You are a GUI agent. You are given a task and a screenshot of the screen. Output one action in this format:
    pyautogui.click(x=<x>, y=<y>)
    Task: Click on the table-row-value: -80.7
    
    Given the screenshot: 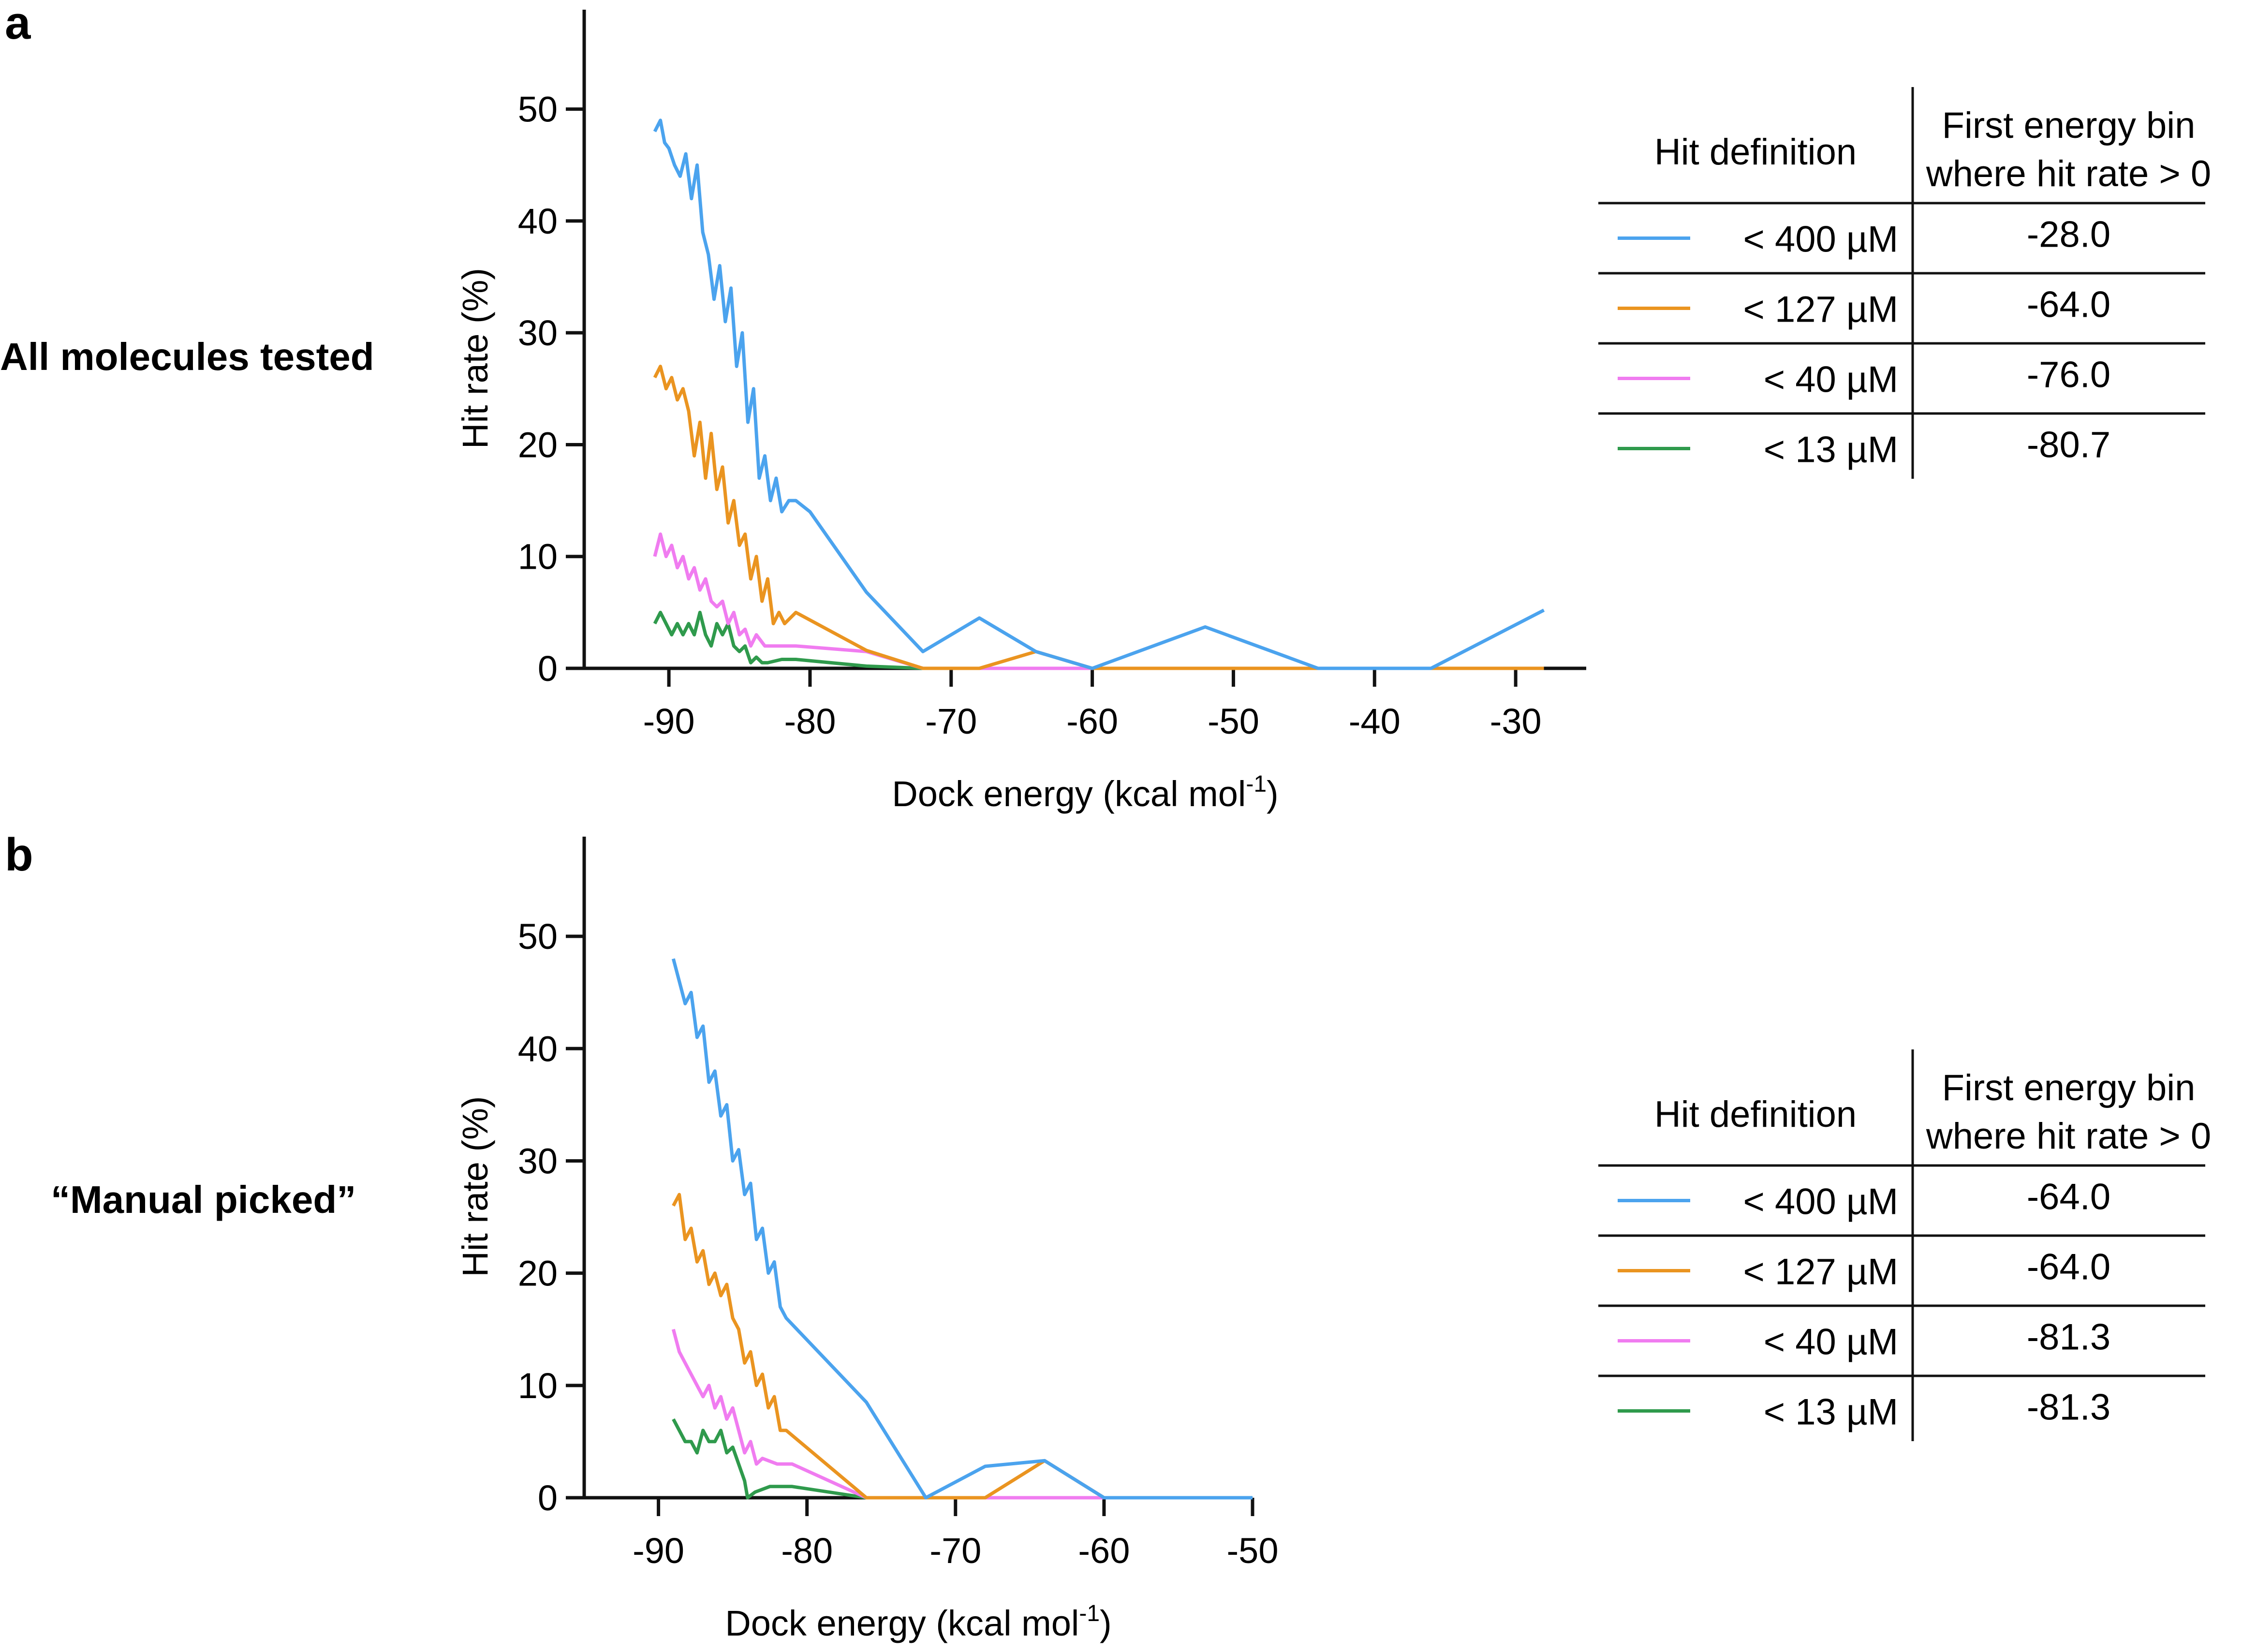 What is the action you would take?
    pyautogui.click(x=2068, y=445)
    